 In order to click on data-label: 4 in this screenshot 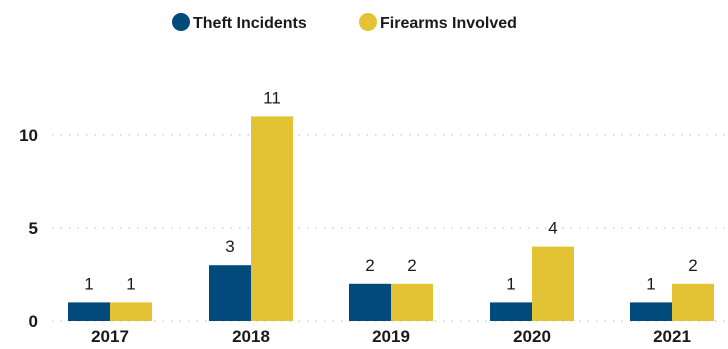, I will do `click(552, 228)`.